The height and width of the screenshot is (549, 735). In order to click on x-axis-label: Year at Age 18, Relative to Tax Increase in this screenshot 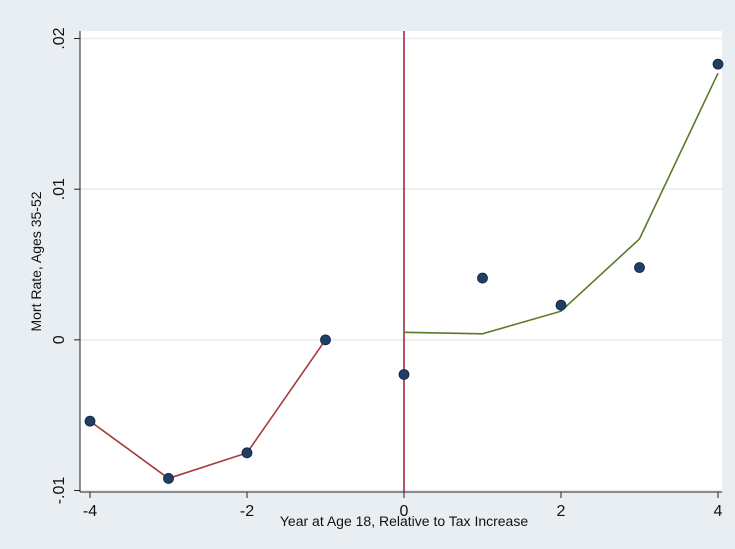, I will do `click(404, 521)`.